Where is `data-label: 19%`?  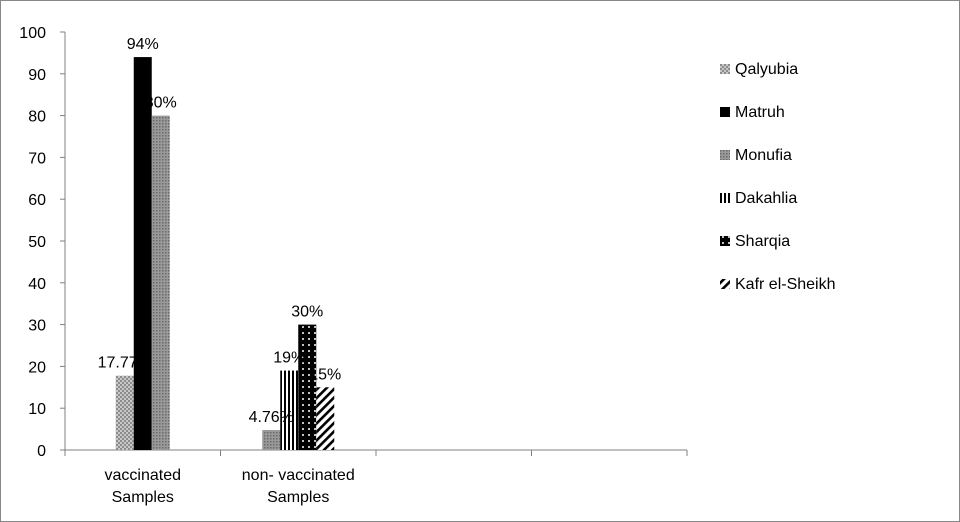 data-label: 19% is located at coordinates (289, 358).